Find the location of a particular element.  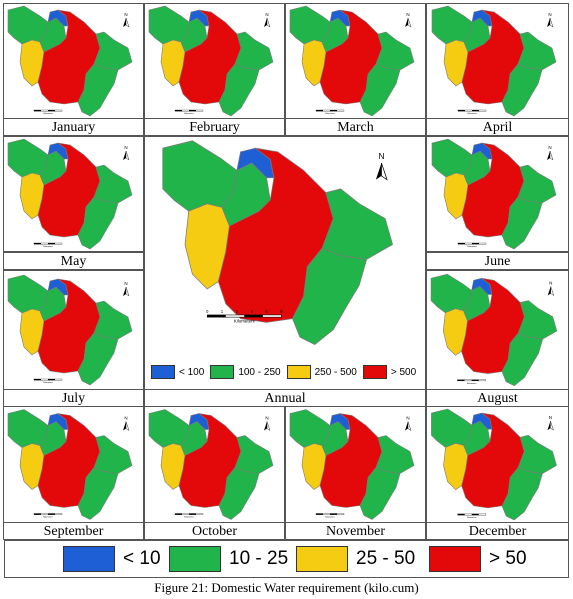

scale-bar: 0 1 2 4 6 8 Kilometers is located at coordinates (244, 316).